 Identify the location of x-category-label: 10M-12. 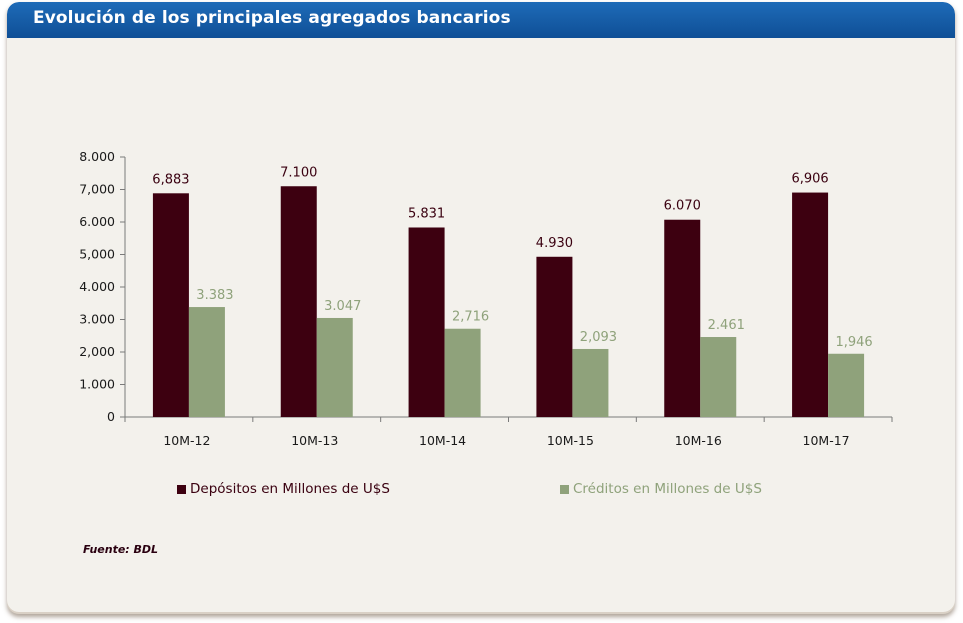
(186, 440).